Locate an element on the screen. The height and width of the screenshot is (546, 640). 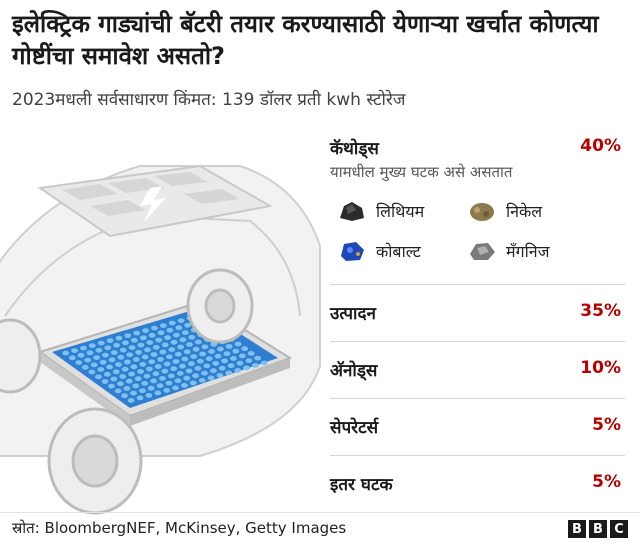
mineral-nickel: निकेल is located at coordinates (505, 211).